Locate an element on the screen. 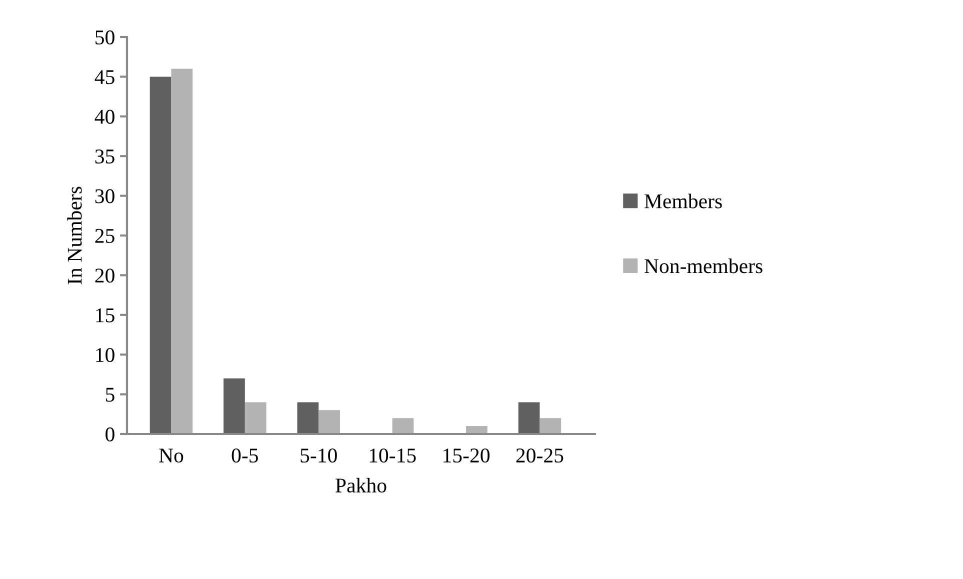 The width and height of the screenshot is (963, 579). x-tick-label: 10-15 is located at coordinates (393, 455).